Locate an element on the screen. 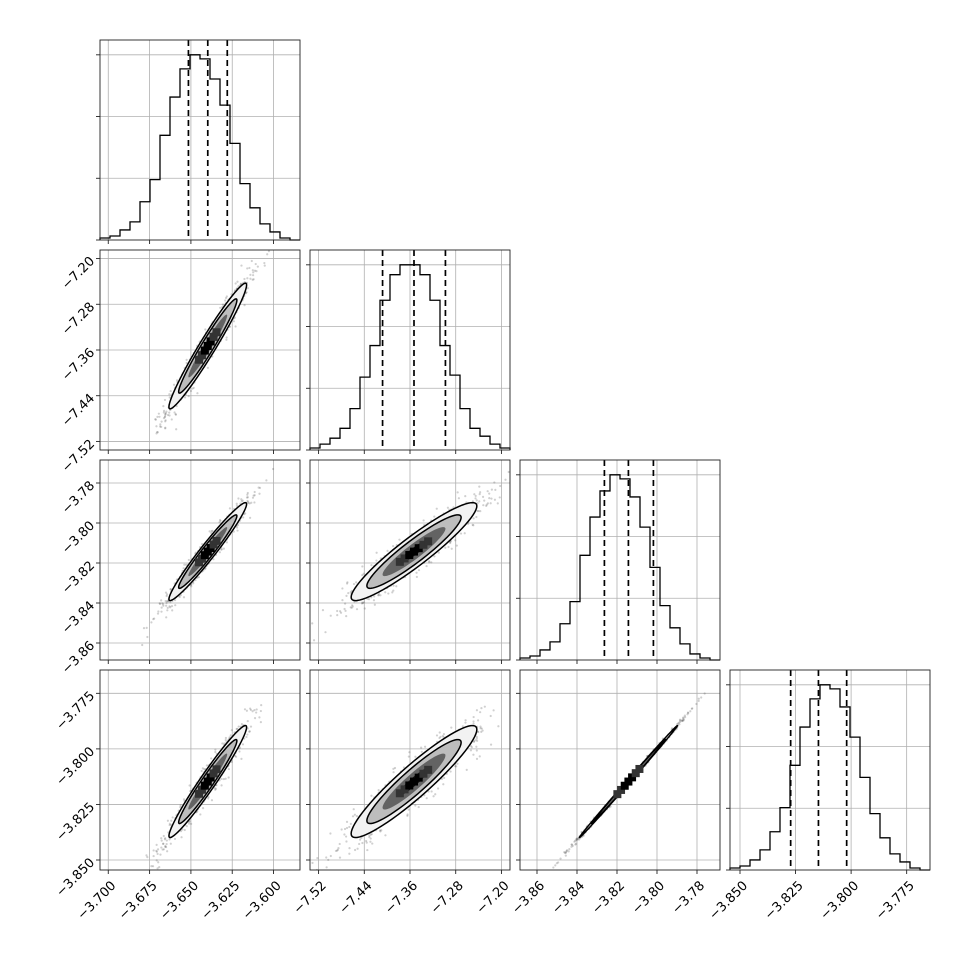 The image size is (970, 970). y-tick-label-1-4: −7.20 is located at coordinates (78, 273).